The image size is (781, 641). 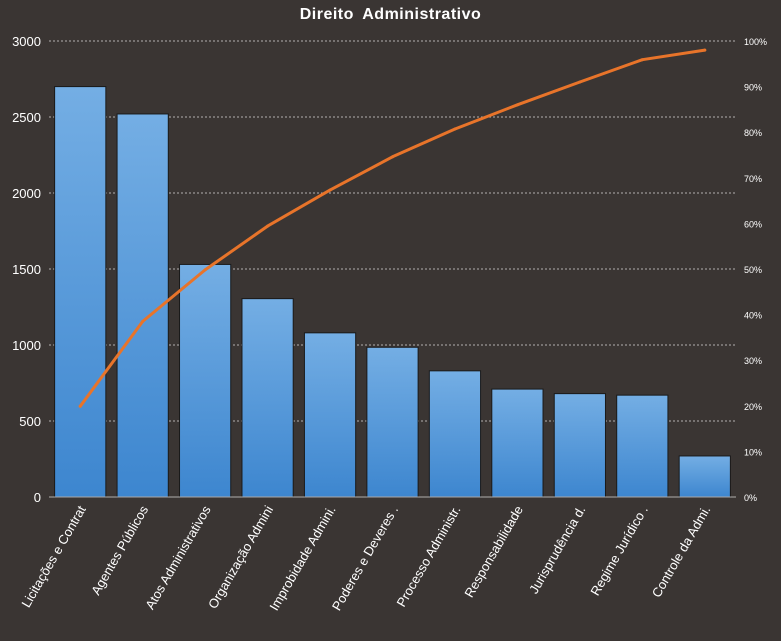 I want to click on y2-tick-label: 60%, so click(x=753, y=224).